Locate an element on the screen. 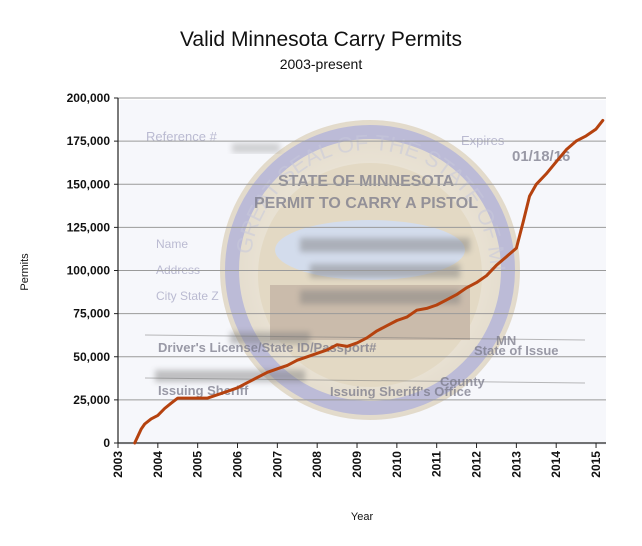 The height and width of the screenshot is (546, 642). license-redaction is located at coordinates (270, 338).